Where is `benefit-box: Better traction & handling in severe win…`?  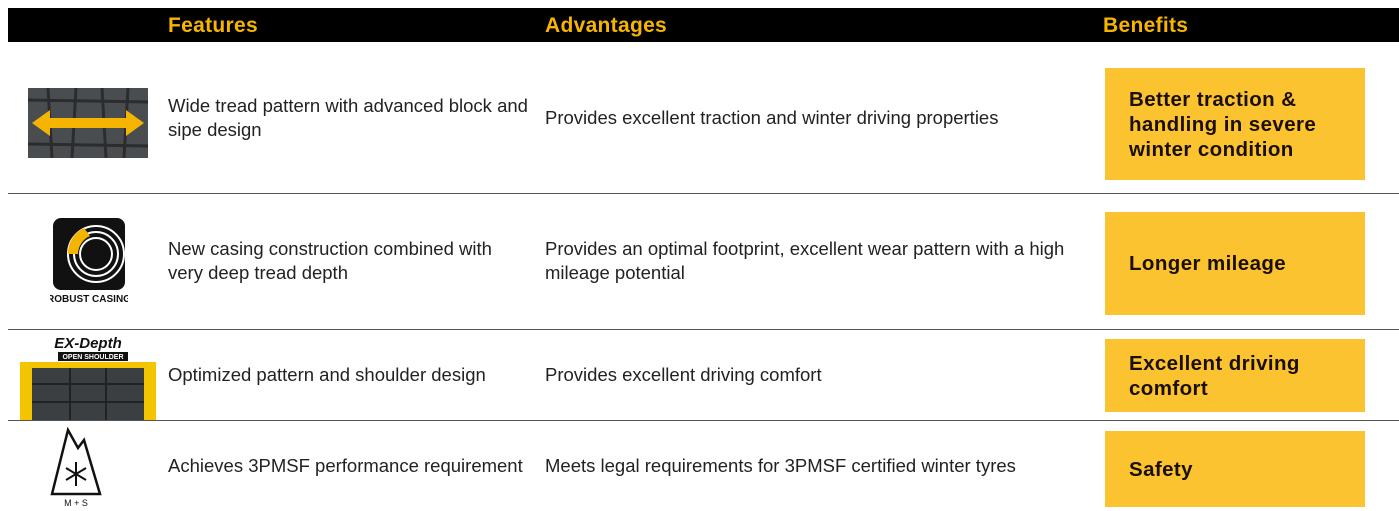 benefit-box: Better traction & handling in severe win… is located at coordinates (1235, 124).